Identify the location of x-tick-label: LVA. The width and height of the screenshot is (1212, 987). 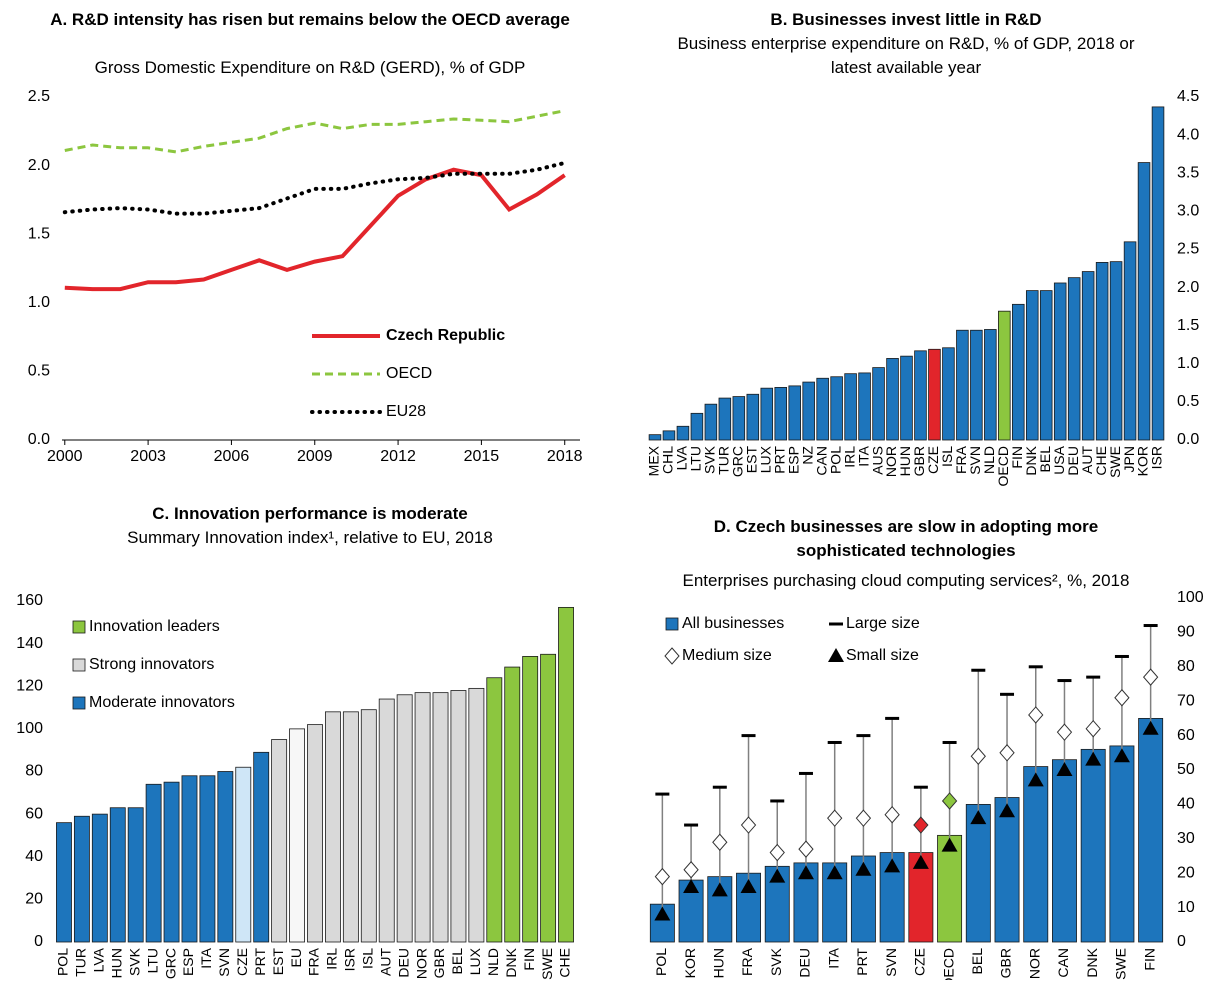
(682, 457).